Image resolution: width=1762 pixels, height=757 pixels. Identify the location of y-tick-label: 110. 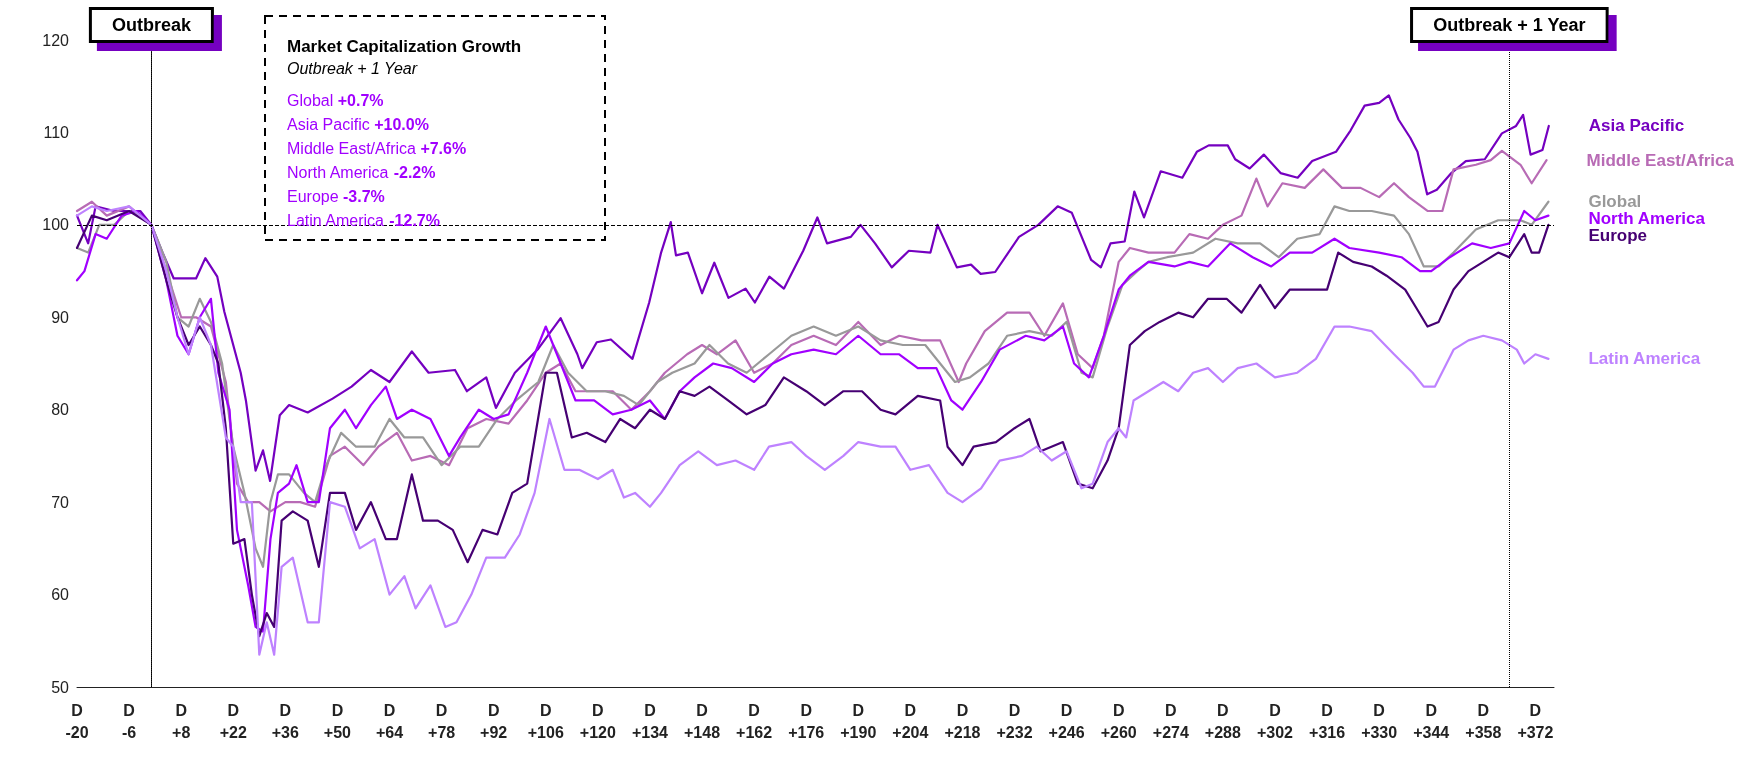
(56, 132).